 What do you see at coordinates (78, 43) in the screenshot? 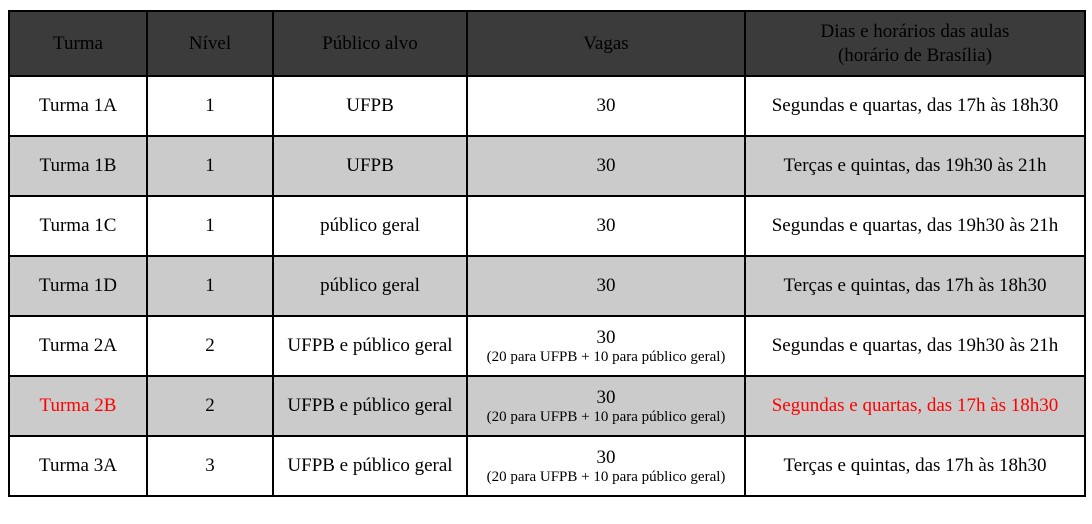
I see `col-header-turma: Turma` at bounding box center [78, 43].